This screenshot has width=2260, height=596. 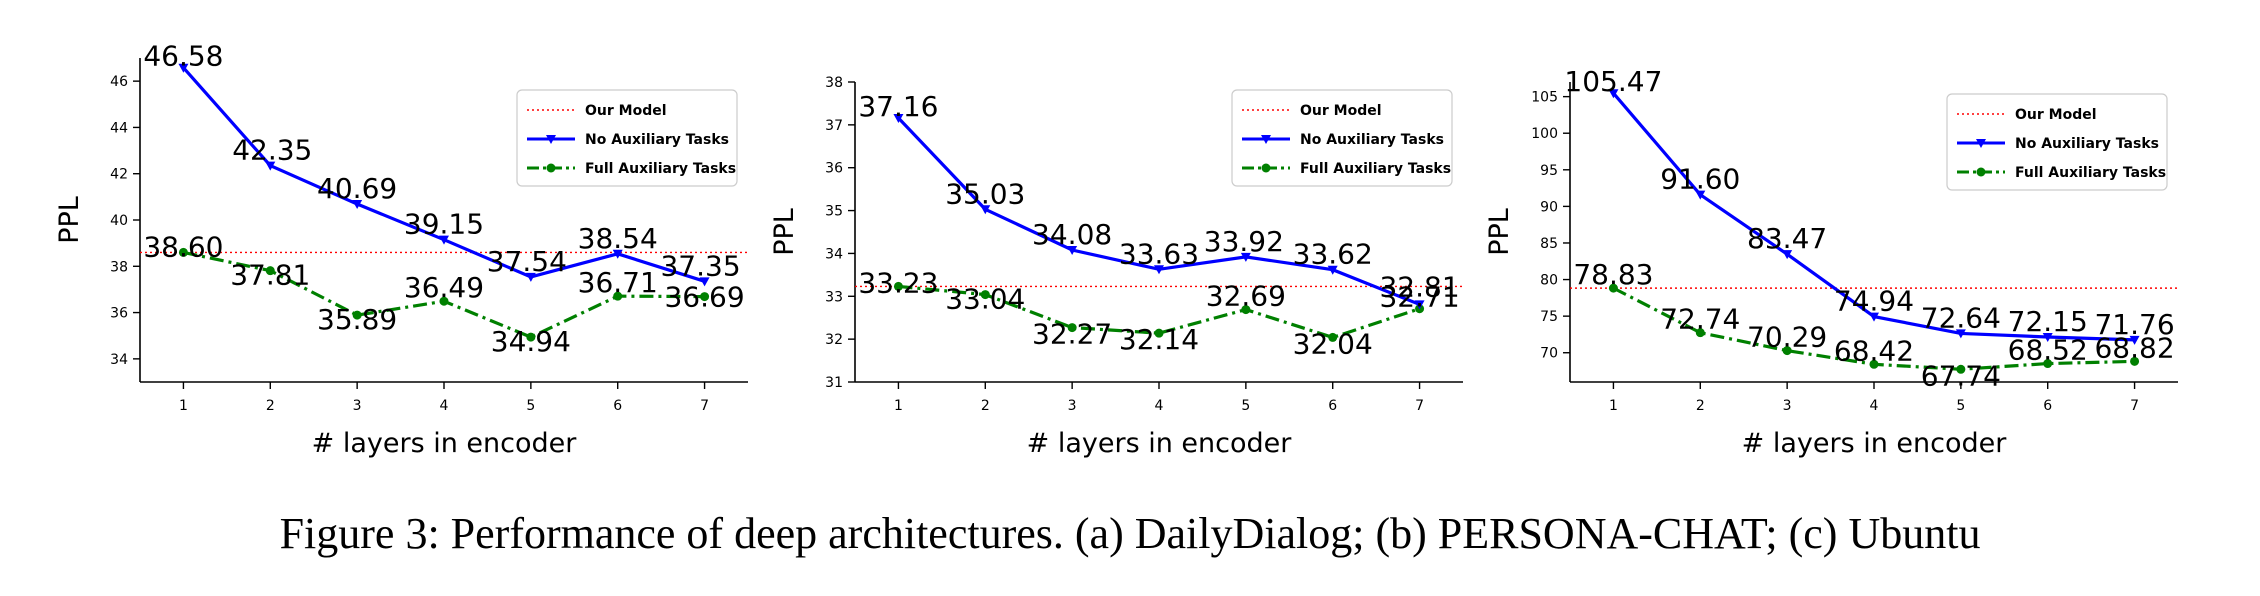 What do you see at coordinates (1613, 81) in the screenshot?
I see `data-label-no-aux: 105.47` at bounding box center [1613, 81].